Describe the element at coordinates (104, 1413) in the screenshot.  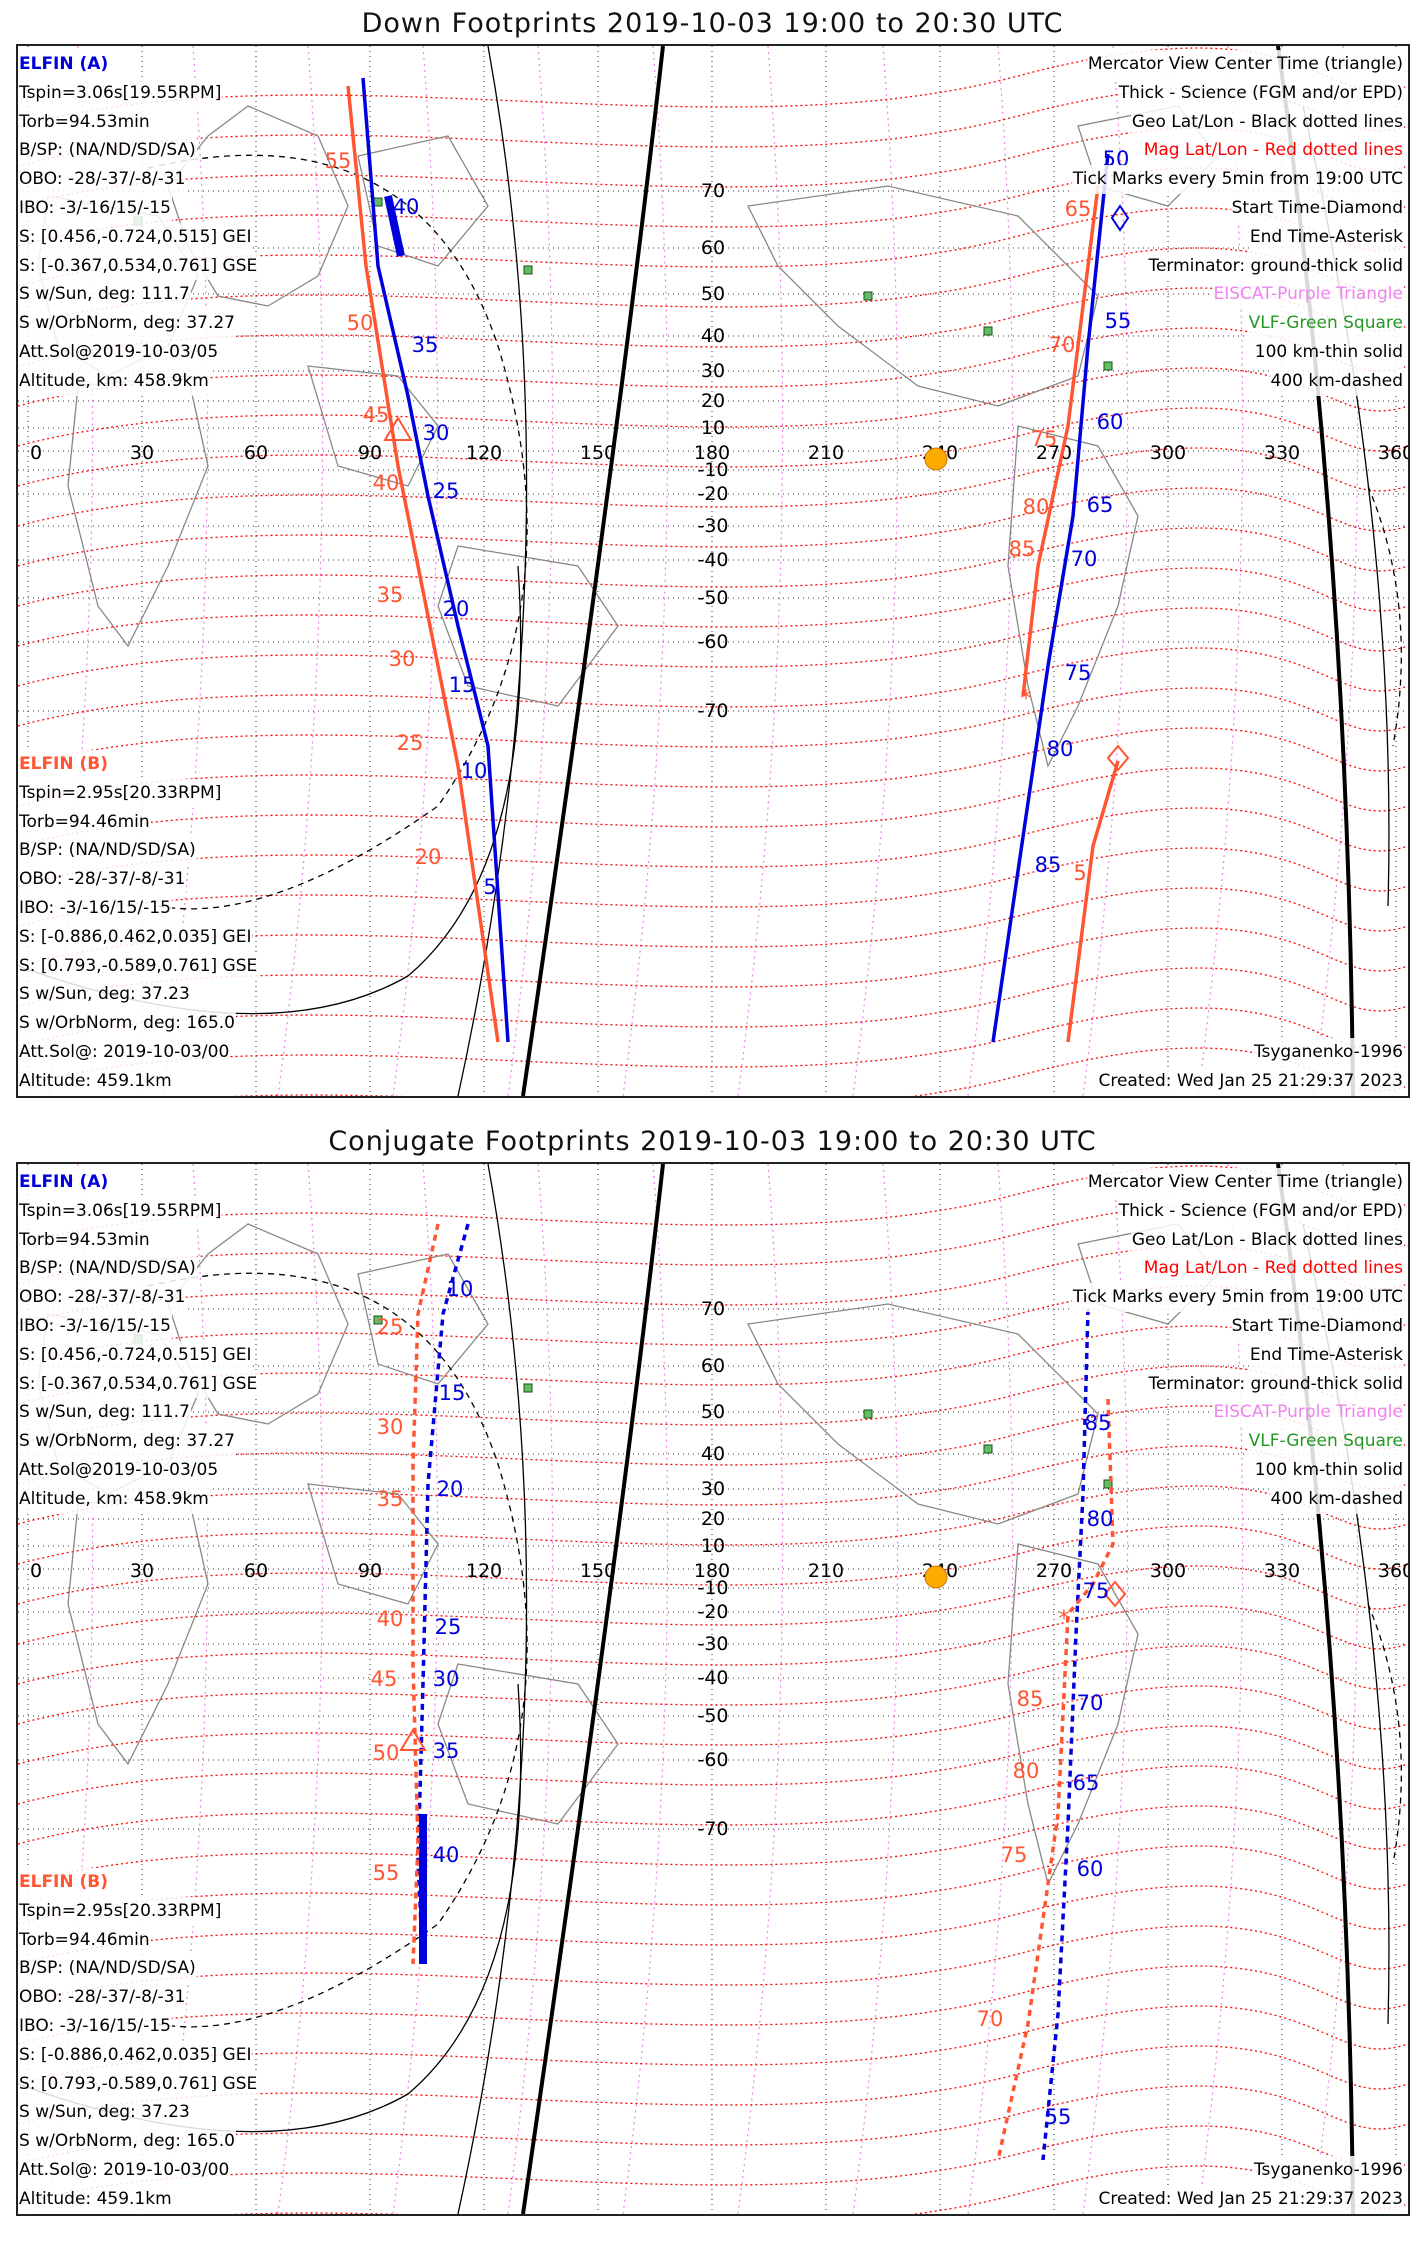
I see `info-line: S w/Sun, deg: 111.7` at that location.